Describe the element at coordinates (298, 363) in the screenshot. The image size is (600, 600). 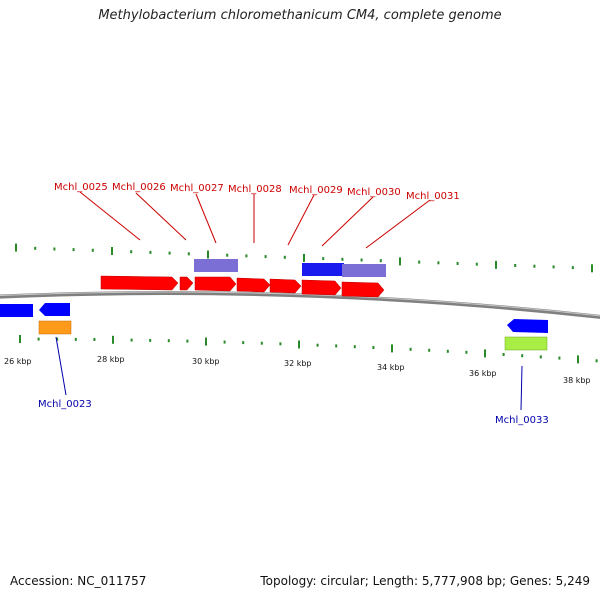
I see `scale-label-32: 32 kbp` at that location.